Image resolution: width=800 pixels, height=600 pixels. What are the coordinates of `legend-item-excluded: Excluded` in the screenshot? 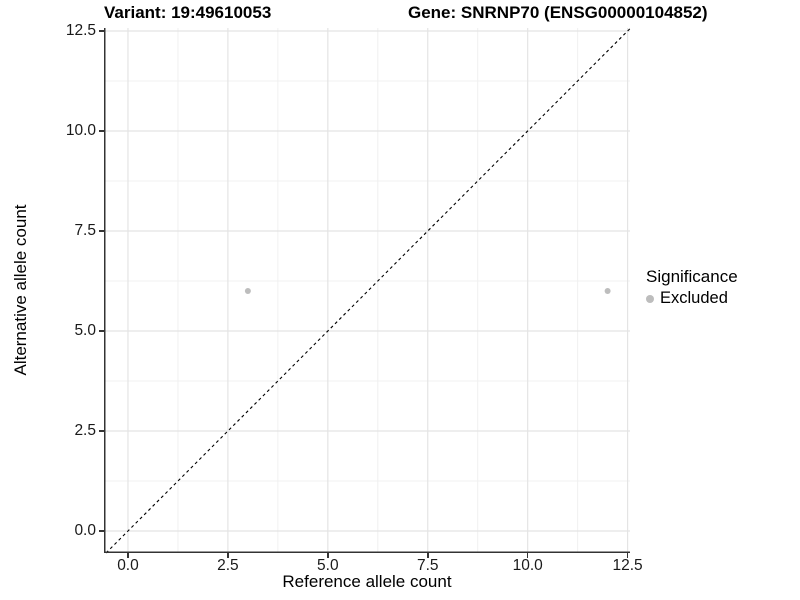 It's located at (692, 298).